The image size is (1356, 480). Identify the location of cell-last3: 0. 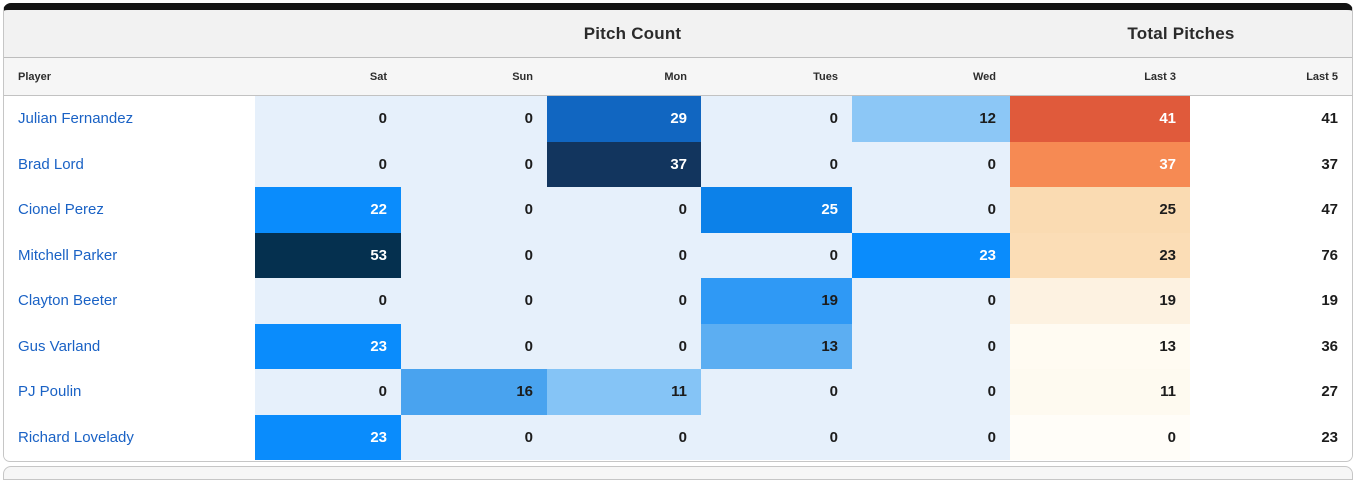
(1100, 437).